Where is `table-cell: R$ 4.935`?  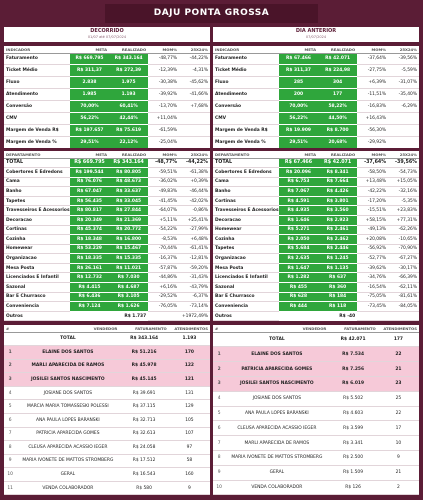
table-cell: R$ 4.935 is located at coordinates (298, 210).